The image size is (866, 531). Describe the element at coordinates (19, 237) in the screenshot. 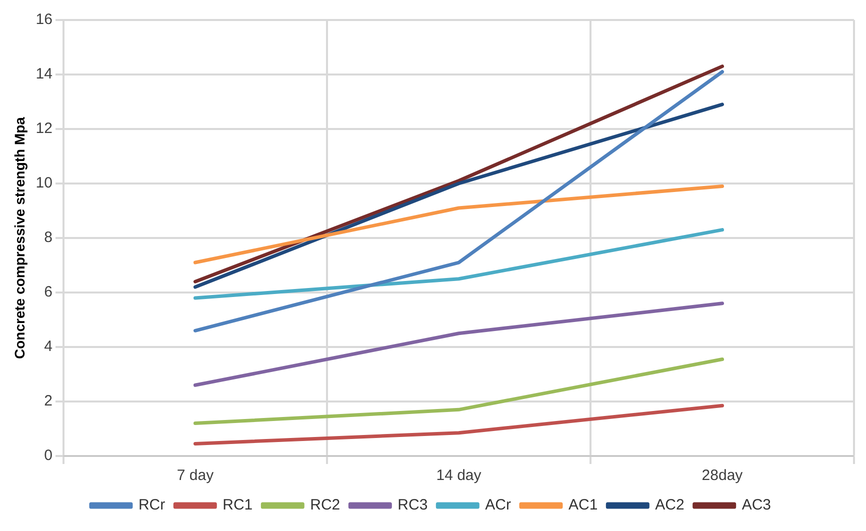

I see `y-axis-title: Concrete compressive strength Mpa` at that location.